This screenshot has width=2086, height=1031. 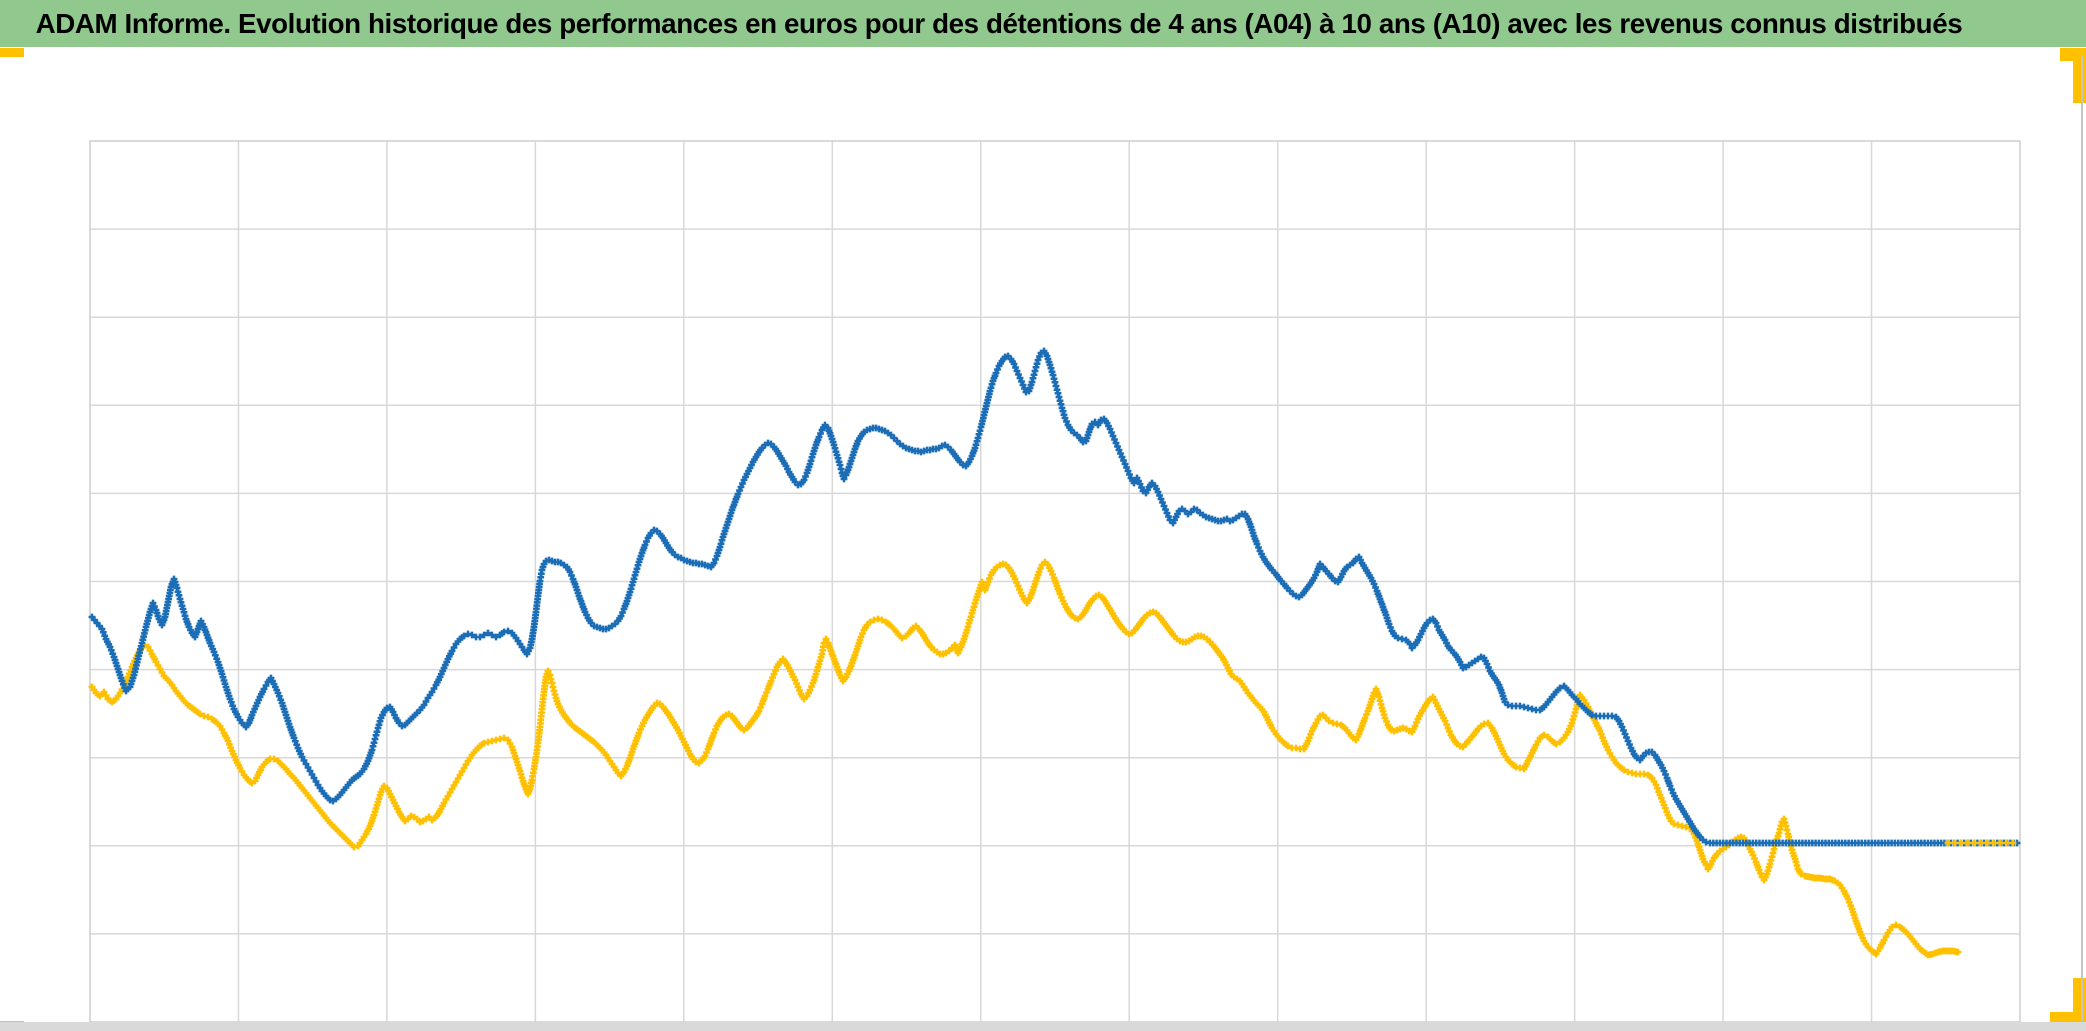 What do you see at coordinates (1043, 1026) in the screenshot?
I see `bottom-gray-strip` at bounding box center [1043, 1026].